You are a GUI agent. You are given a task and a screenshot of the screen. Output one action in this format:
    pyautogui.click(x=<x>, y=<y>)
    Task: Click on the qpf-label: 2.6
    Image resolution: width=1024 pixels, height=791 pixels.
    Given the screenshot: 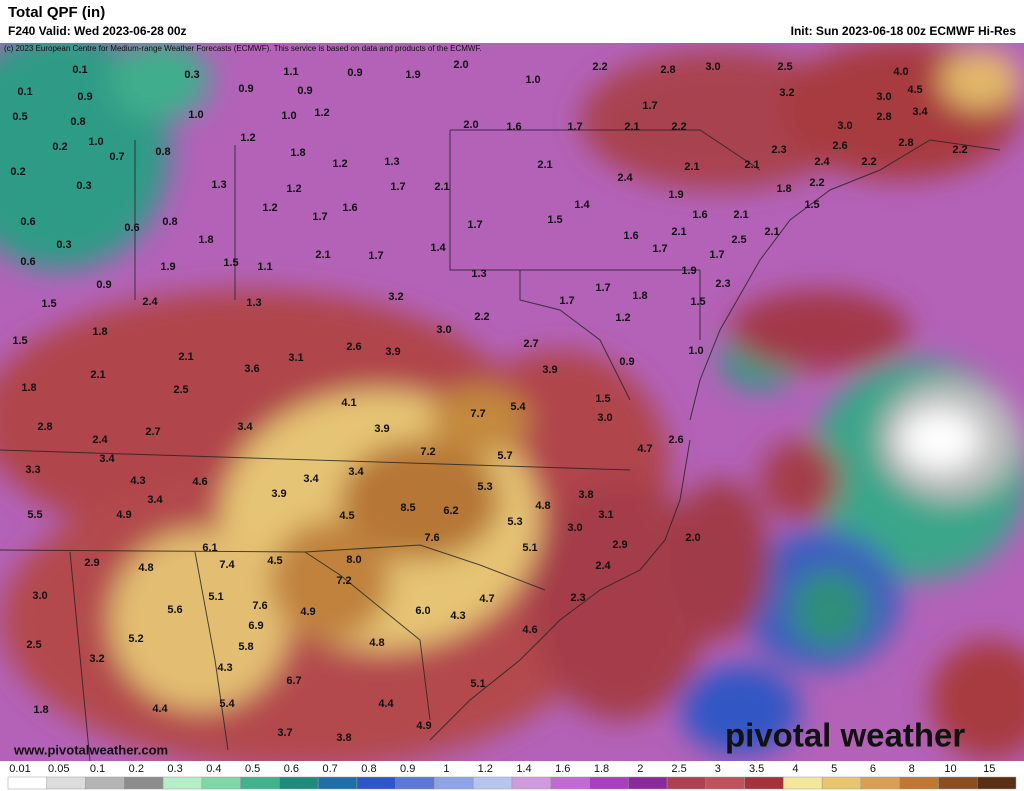 What is the action you would take?
    pyautogui.click(x=675, y=440)
    